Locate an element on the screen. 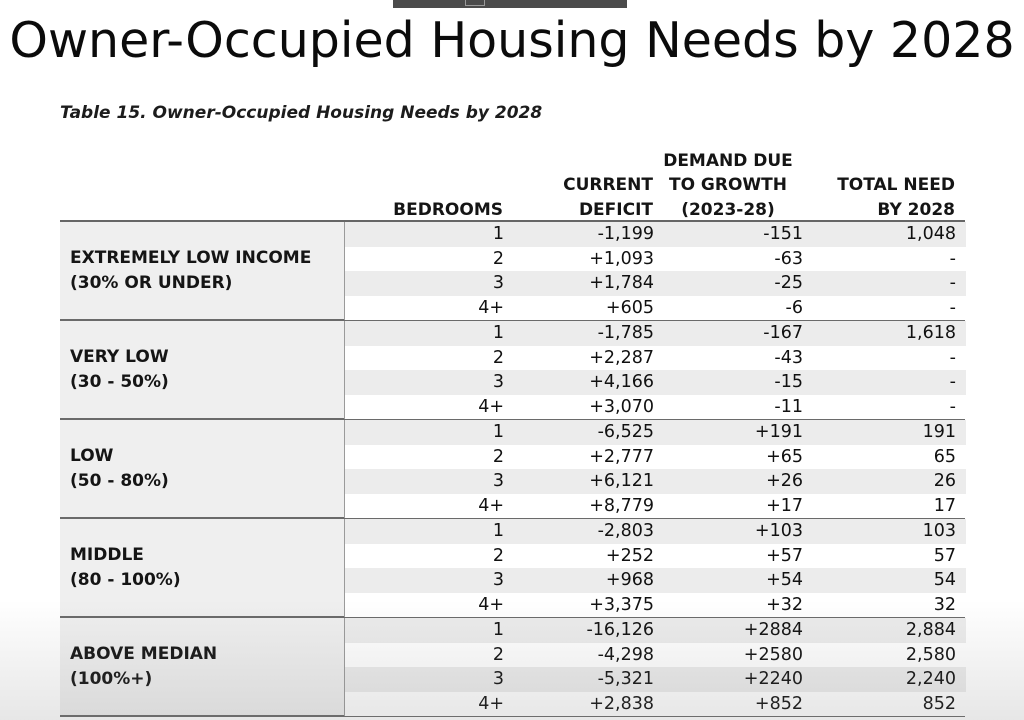 This screenshot has height=720, width=1024. current-deficit-cell: -1,199 is located at coordinates (625, 234).